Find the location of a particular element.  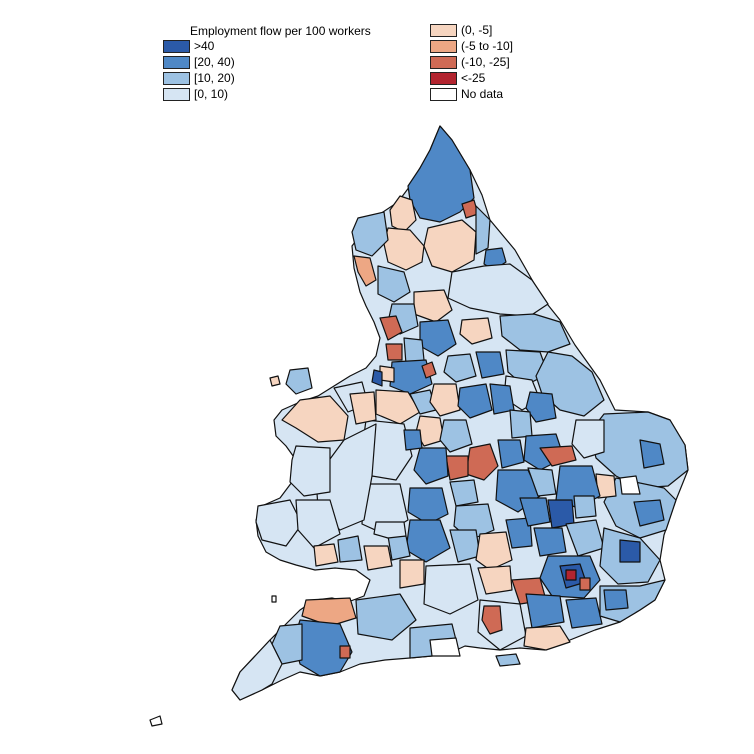

region-isle-of-wight is located at coordinates (508, 660).